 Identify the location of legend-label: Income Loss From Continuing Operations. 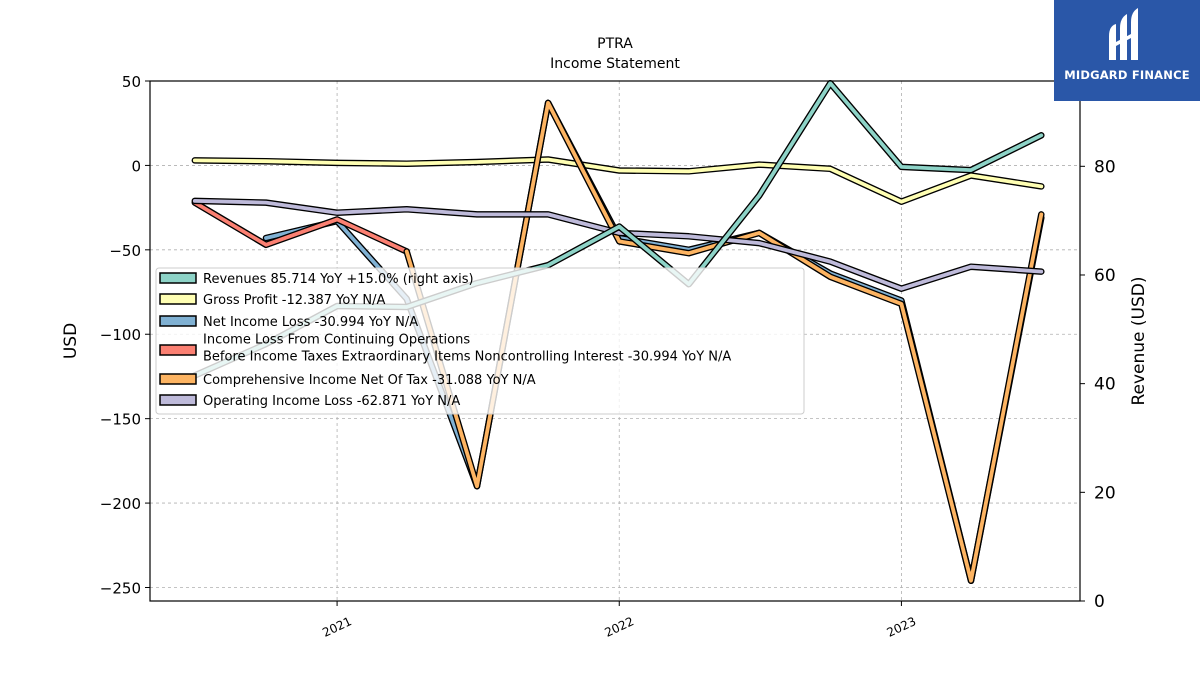
(336, 340).